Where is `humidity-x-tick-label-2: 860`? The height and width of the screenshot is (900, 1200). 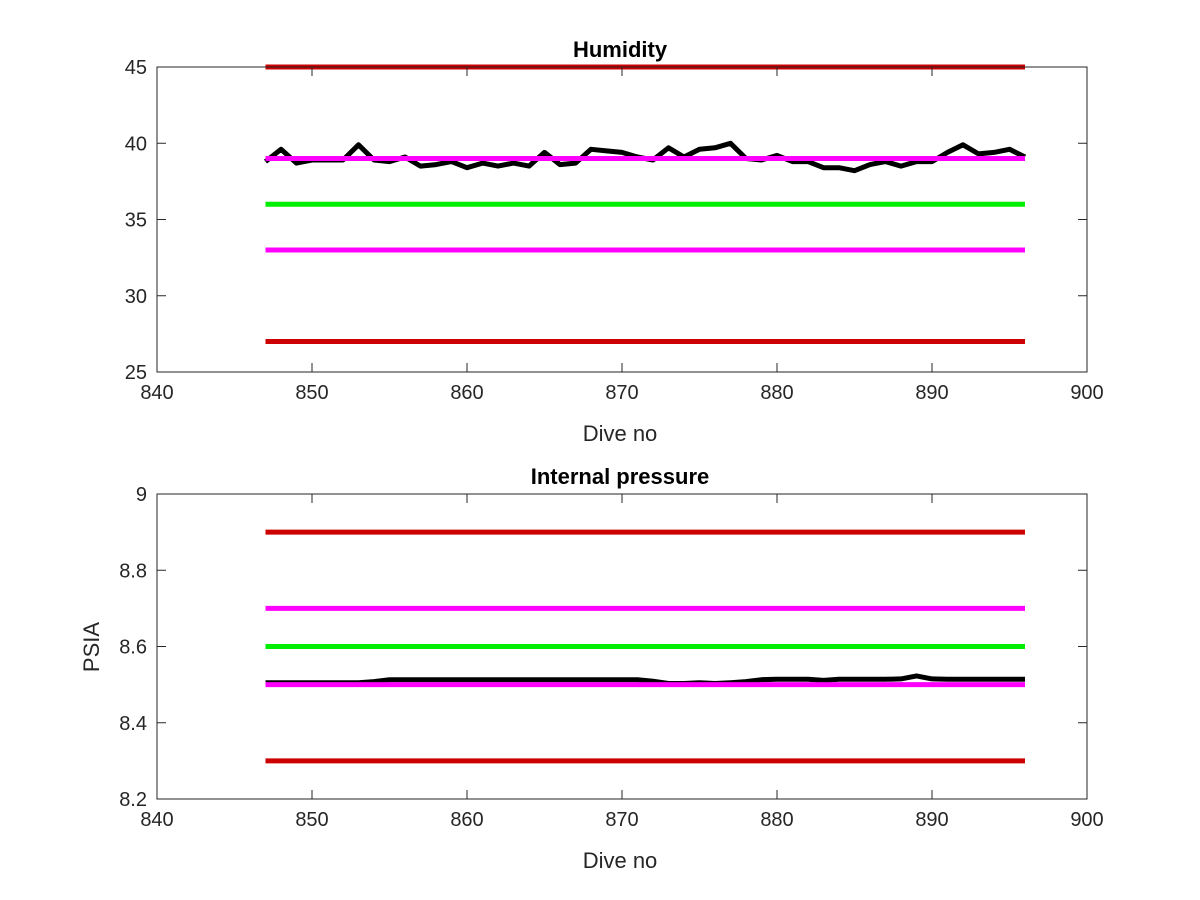 humidity-x-tick-label-2: 860 is located at coordinates (466, 393).